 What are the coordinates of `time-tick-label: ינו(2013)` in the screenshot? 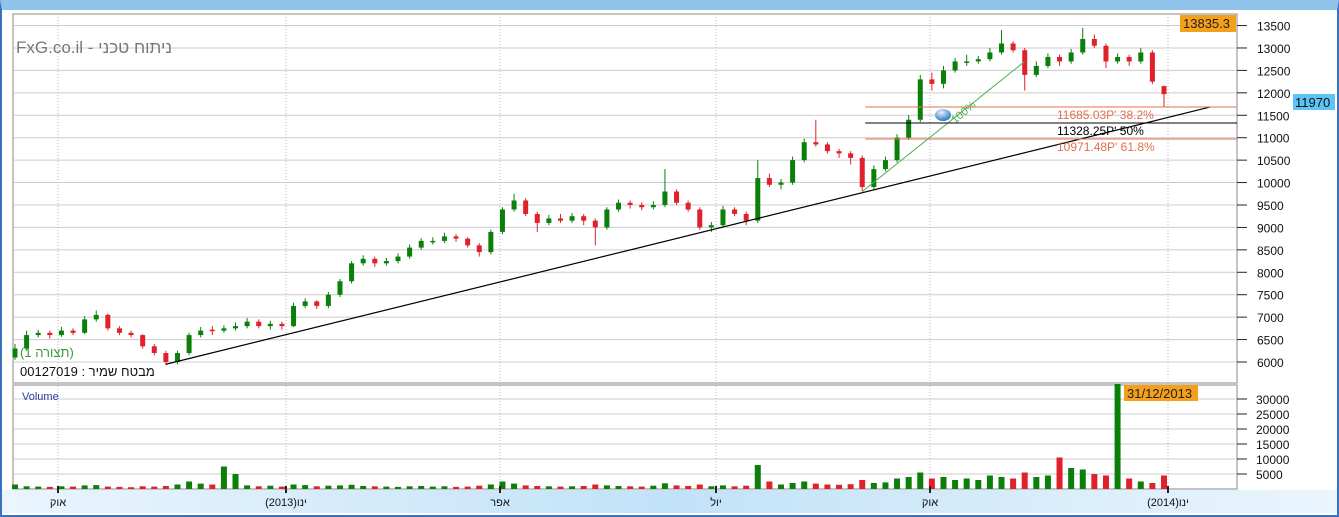 It's located at (286, 503).